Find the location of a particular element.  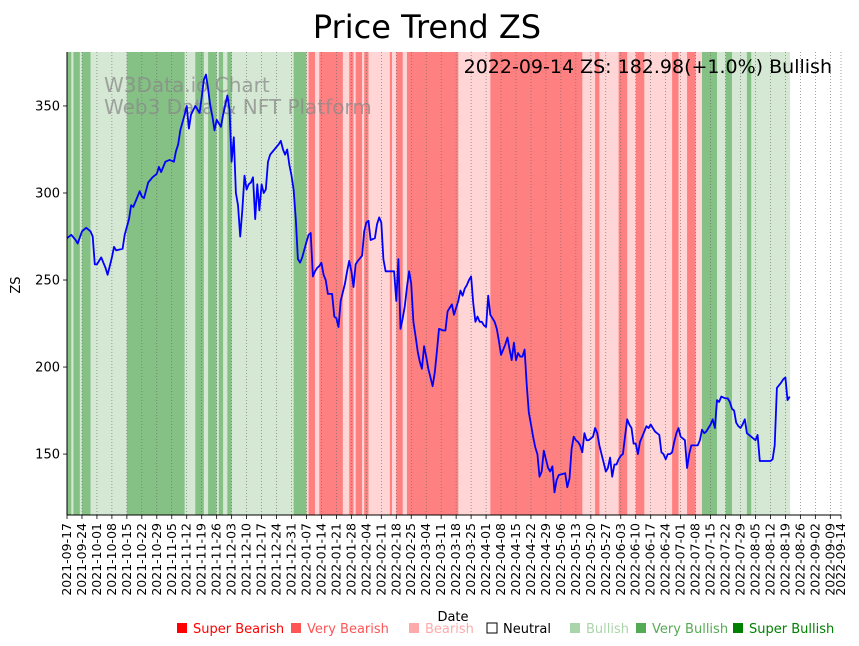

x-tick-label: 2021-11-05 is located at coordinates (171, 559).